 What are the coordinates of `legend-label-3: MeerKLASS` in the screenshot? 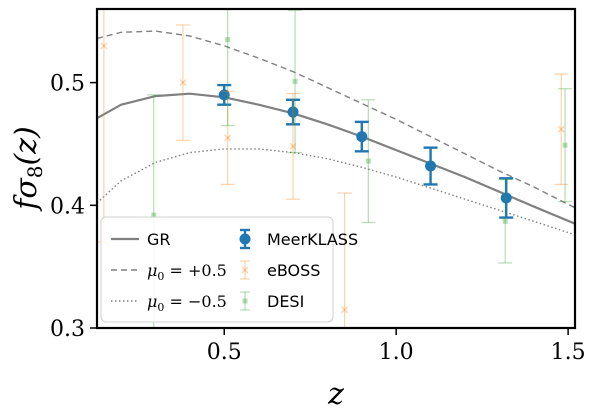 It's located at (312, 239).